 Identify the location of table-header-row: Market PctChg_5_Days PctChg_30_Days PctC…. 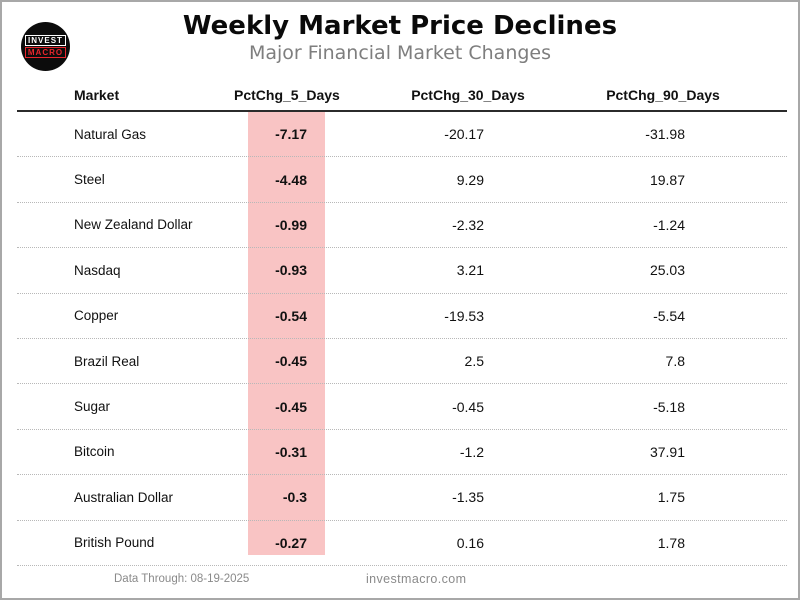
(402, 96).